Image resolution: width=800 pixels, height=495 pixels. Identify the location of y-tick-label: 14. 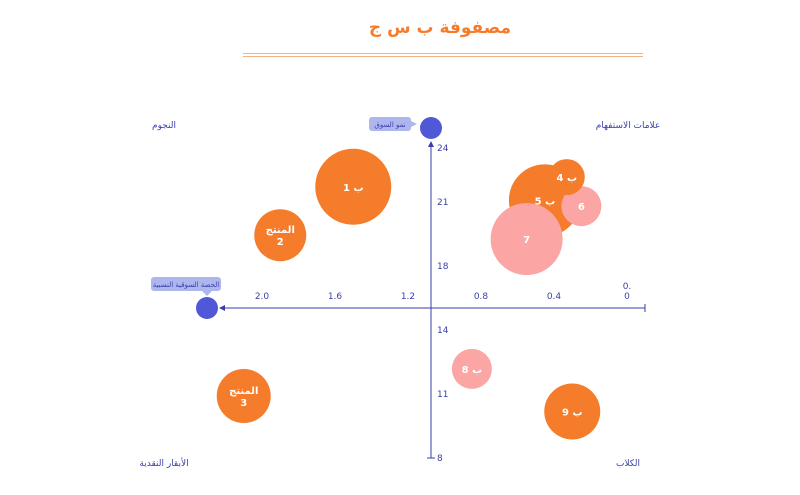
(443, 331).